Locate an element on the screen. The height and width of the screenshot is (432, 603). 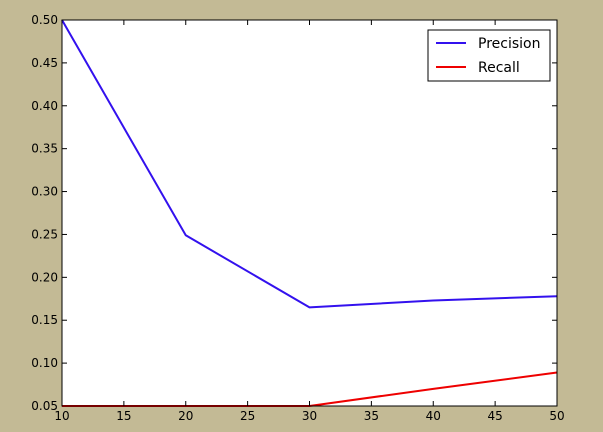
y-tick-label: 0.10 is located at coordinates (44, 363).